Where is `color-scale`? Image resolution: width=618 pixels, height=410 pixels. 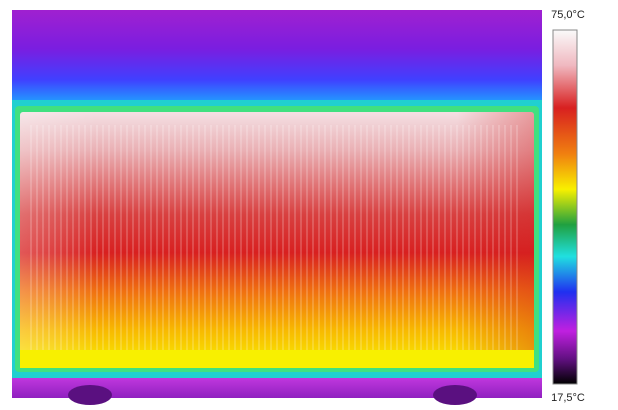 color-scale is located at coordinates (565, 207).